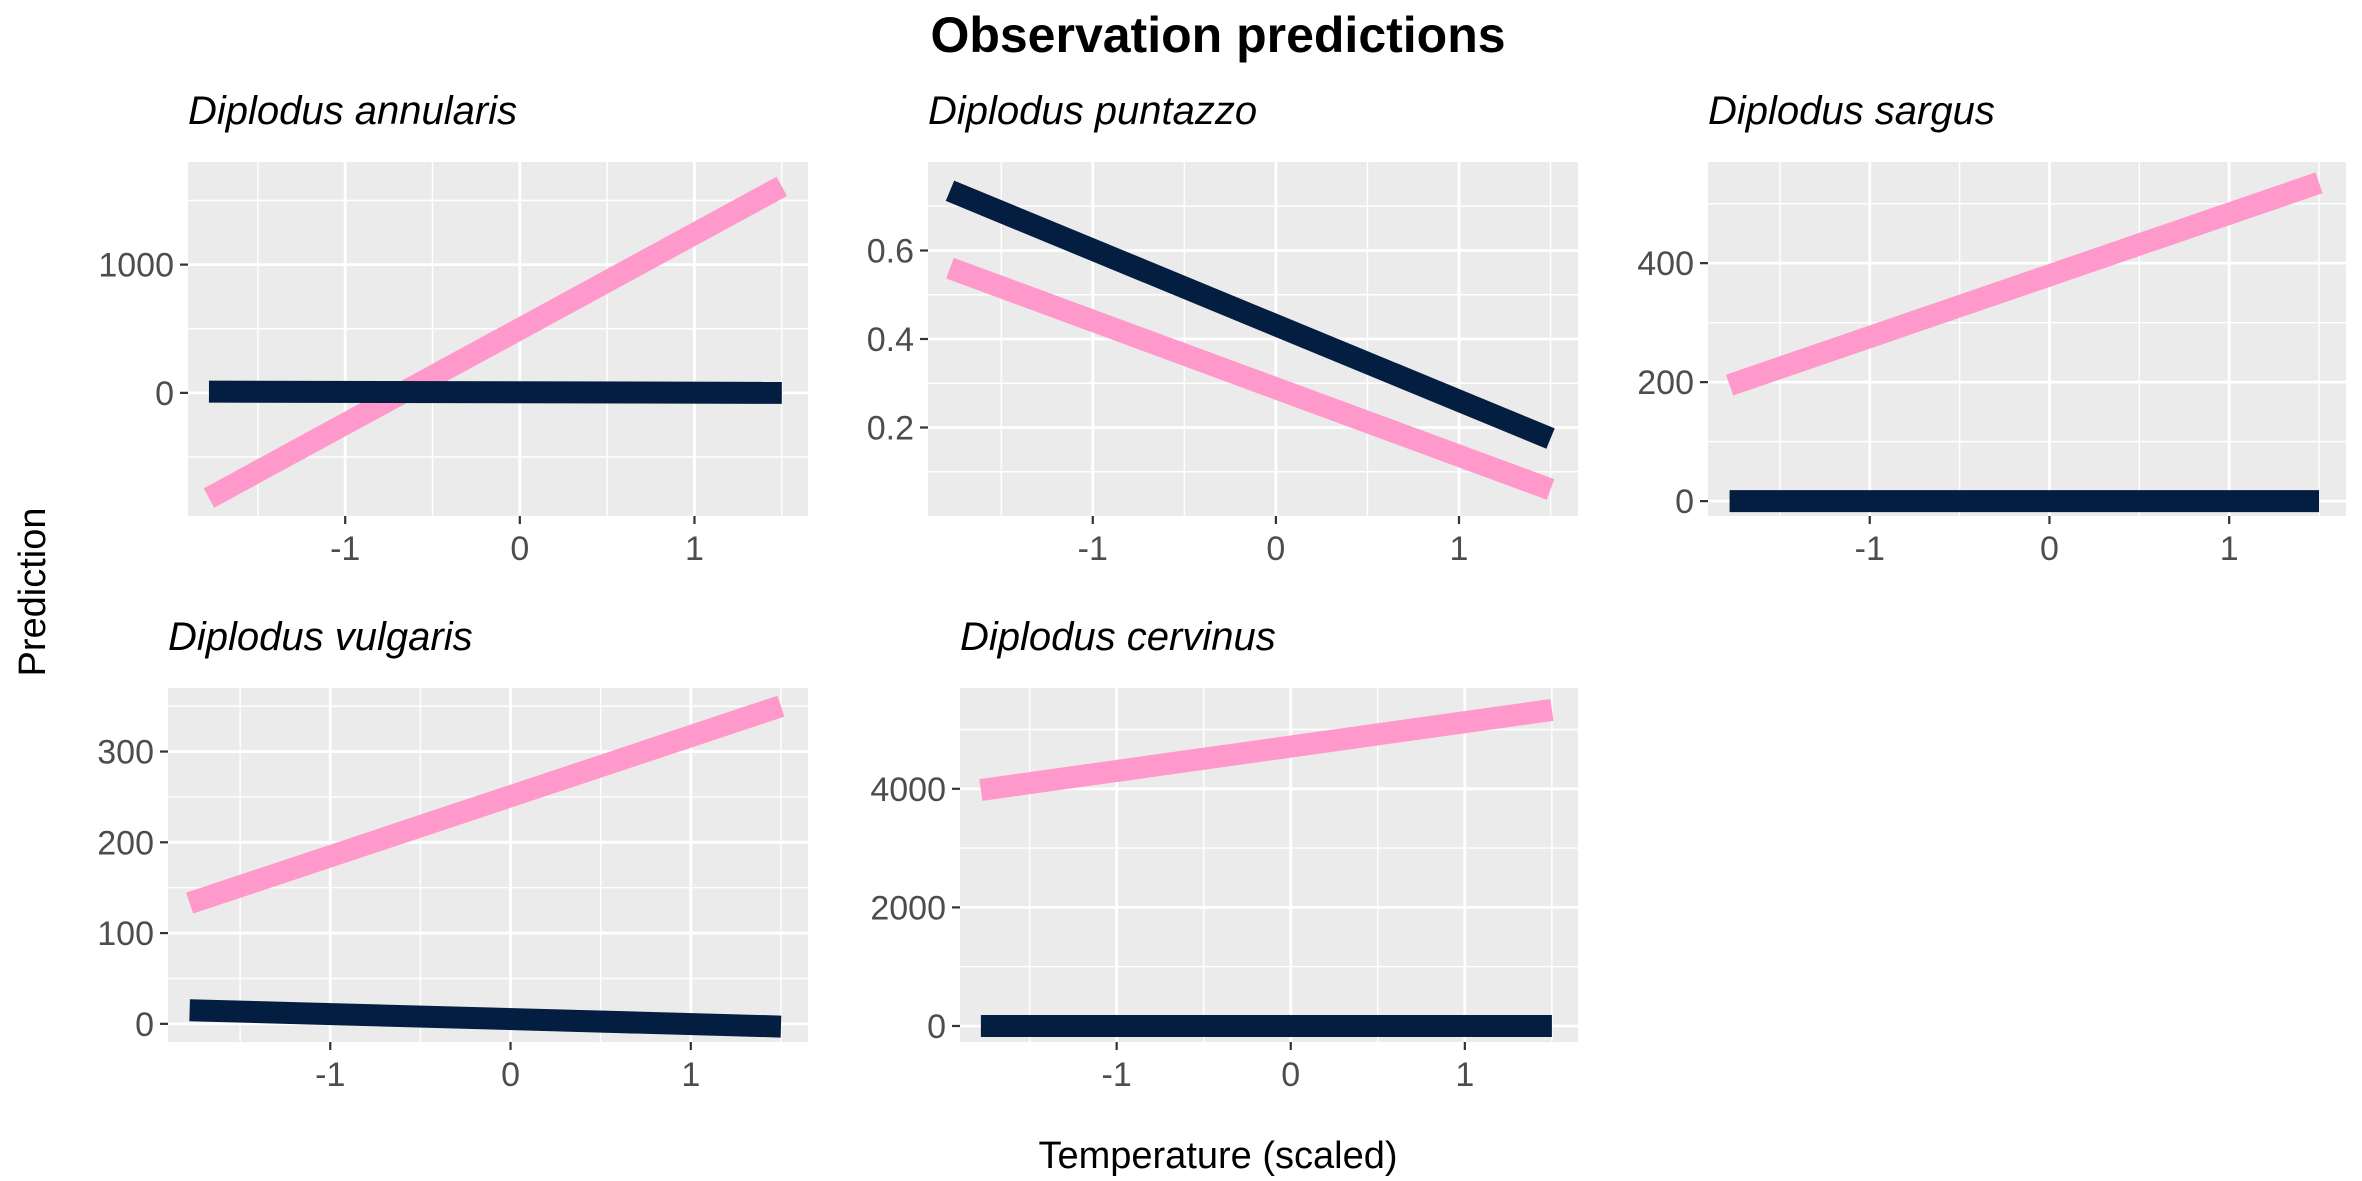 Image resolution: width=2362 pixels, height=1181 pixels. I want to click on x-axis-title: Temperature (scaled), so click(1217, 1156).